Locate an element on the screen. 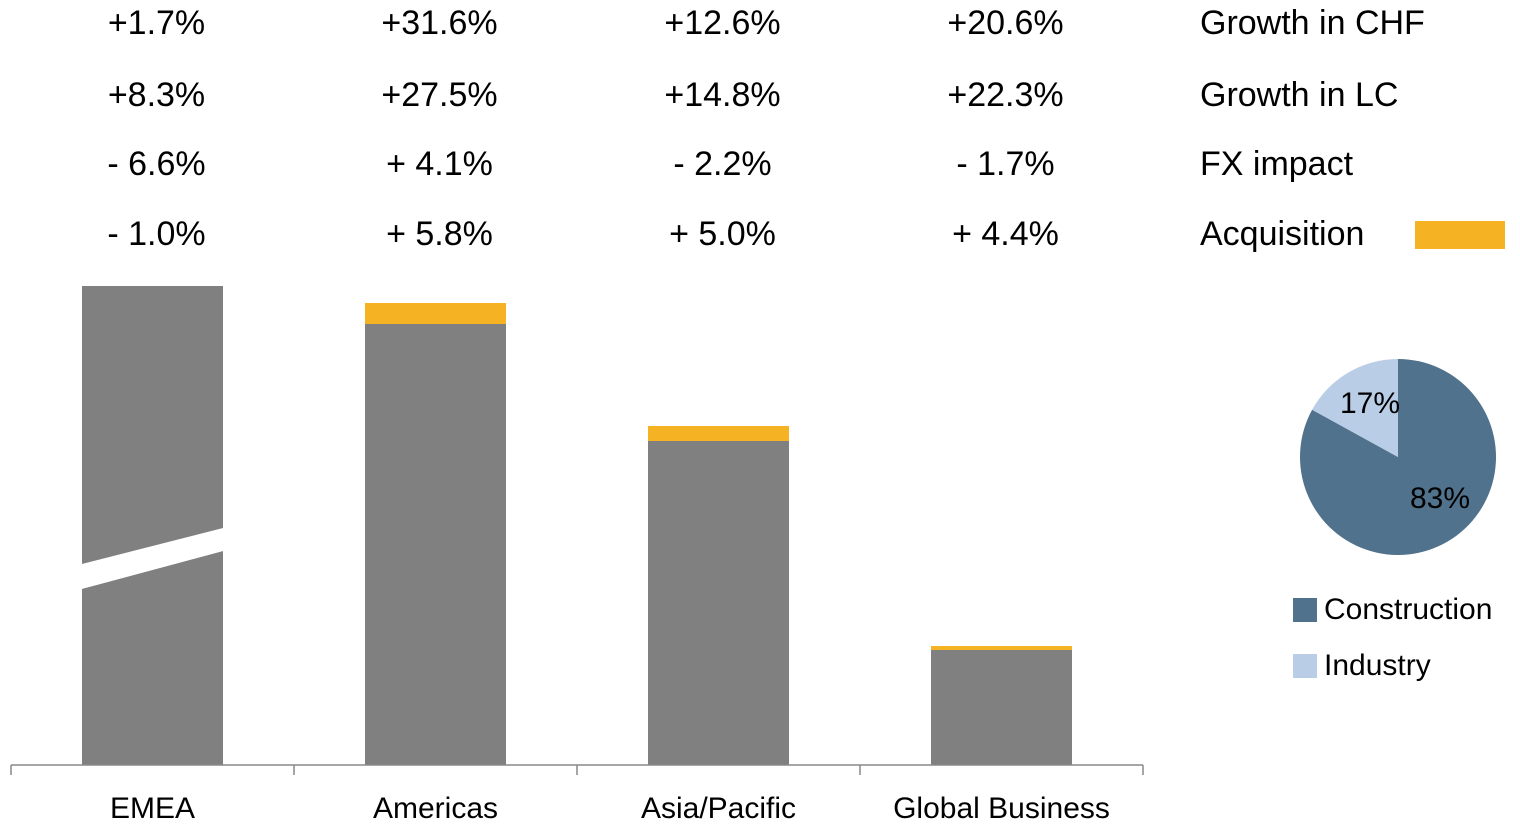 This screenshot has height=826, width=1520. x-tick-label: Americas is located at coordinates (435, 808).